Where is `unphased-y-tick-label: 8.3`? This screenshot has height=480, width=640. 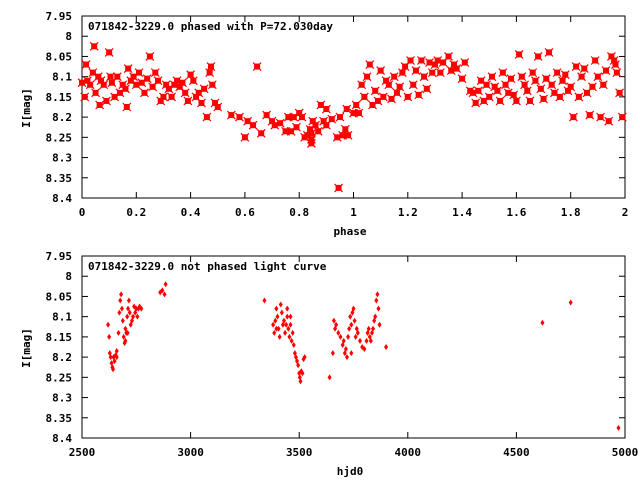 unphased-y-tick-label: 8.3 is located at coordinates (62, 398).